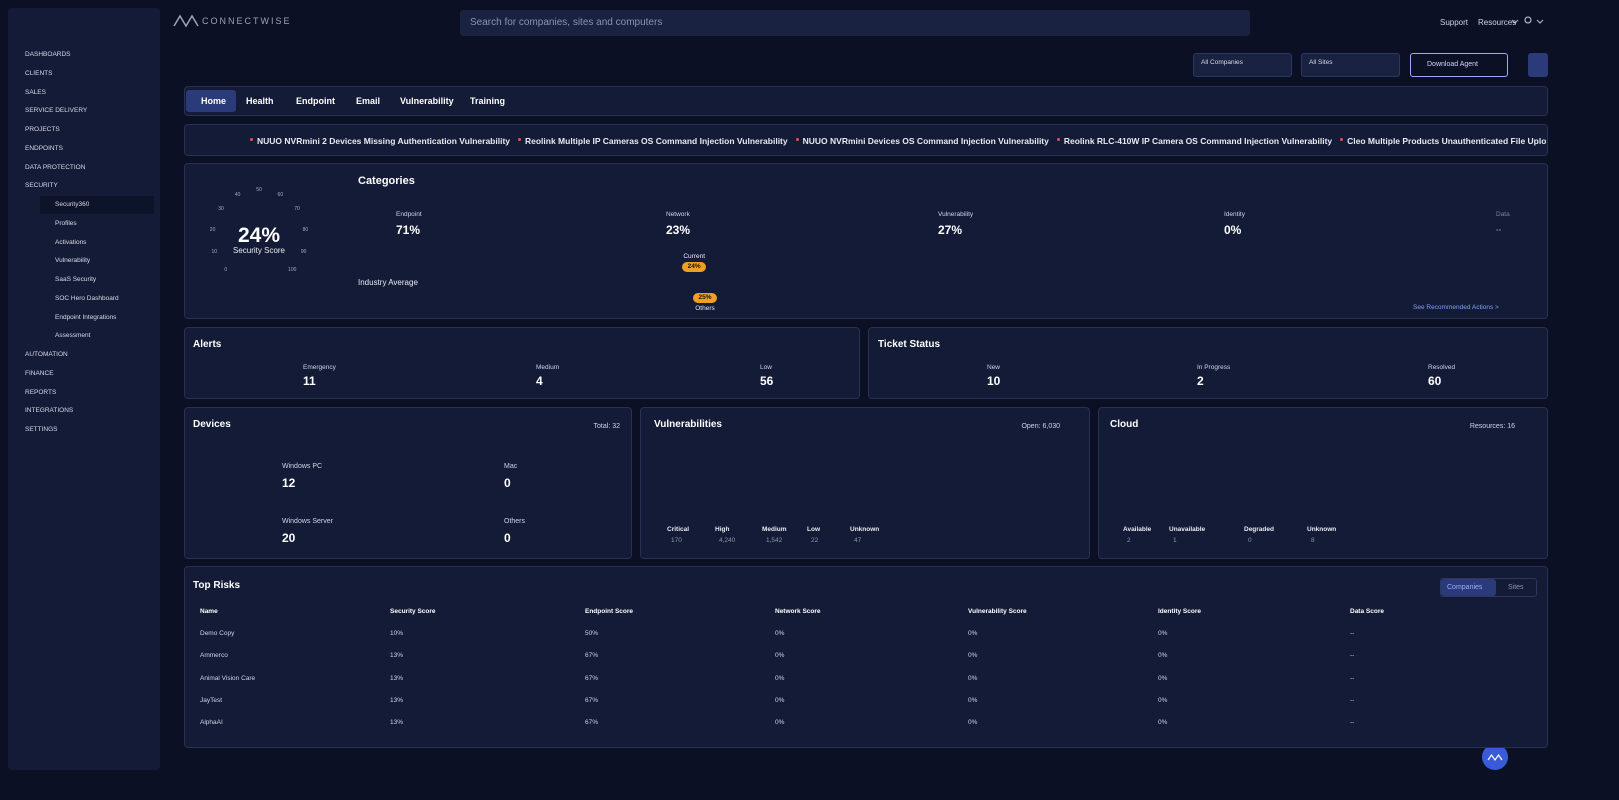  I want to click on table-cell: Ammerco, so click(214, 656).